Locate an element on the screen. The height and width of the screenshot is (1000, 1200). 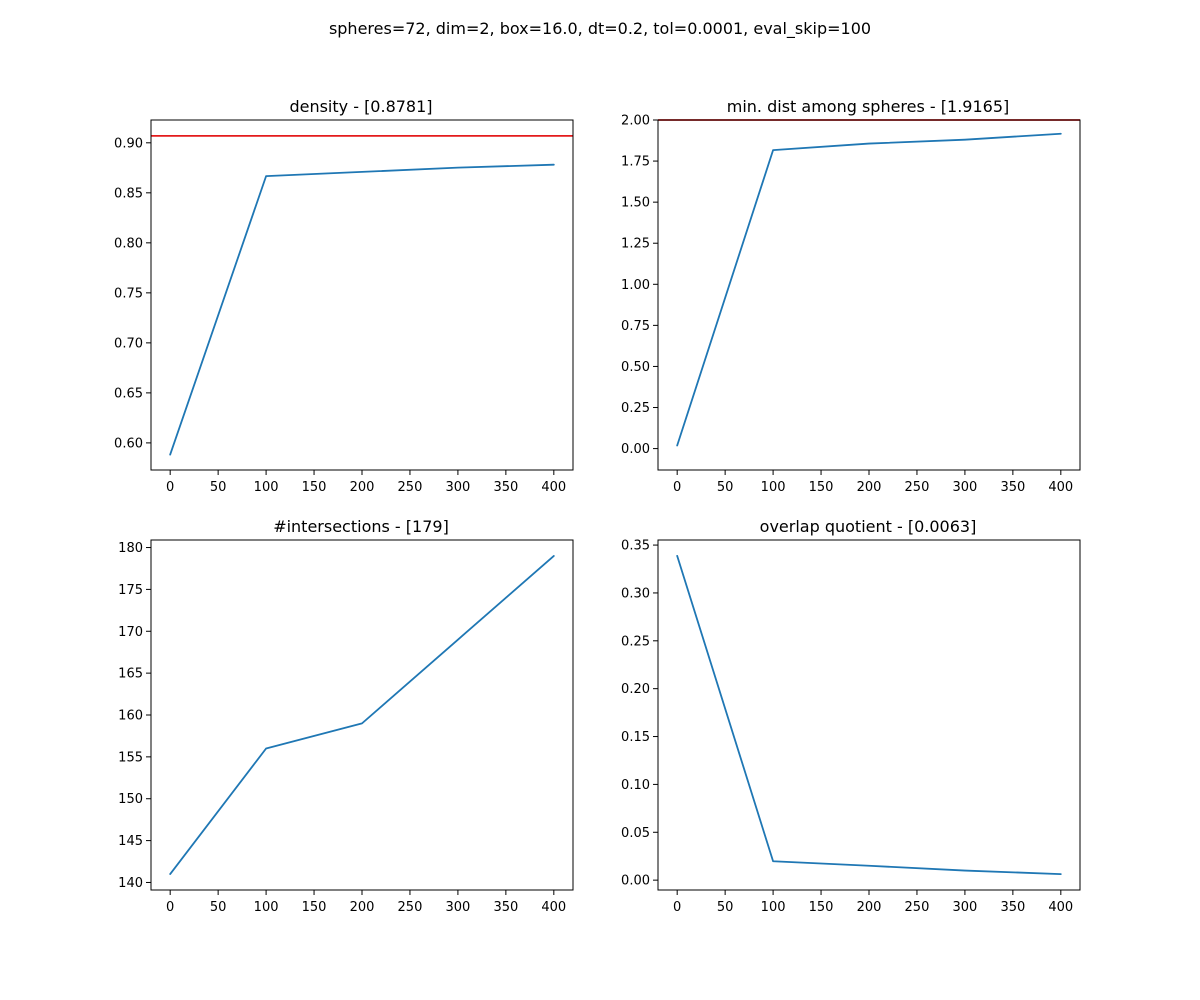
intersections-y-tick-label: 180 is located at coordinates (130, 548).